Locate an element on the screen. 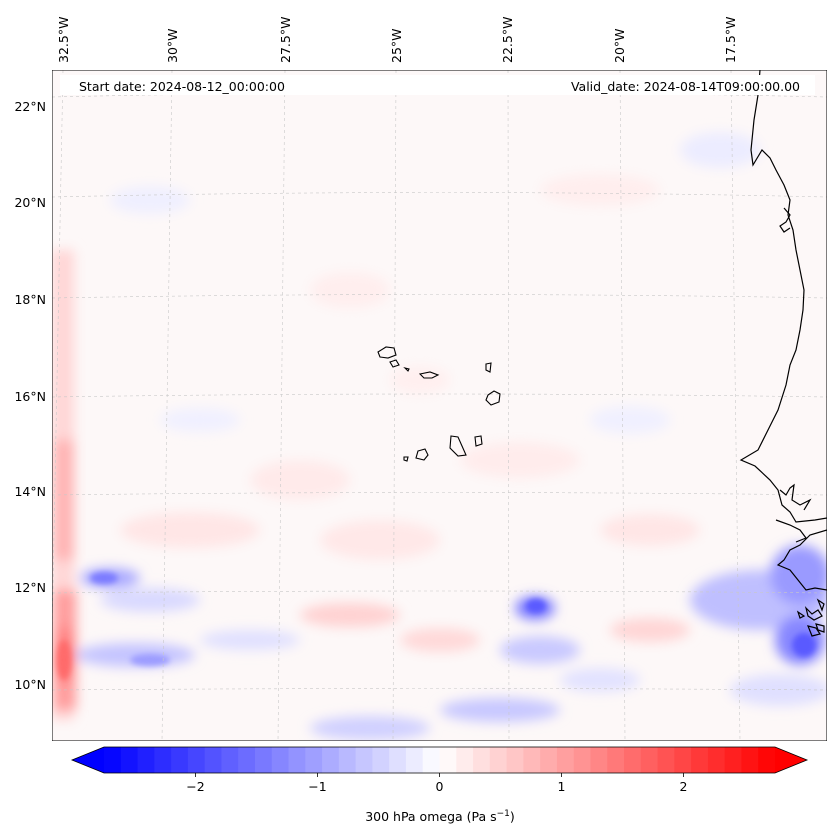  colorbar-outline is located at coordinates (439, 760).